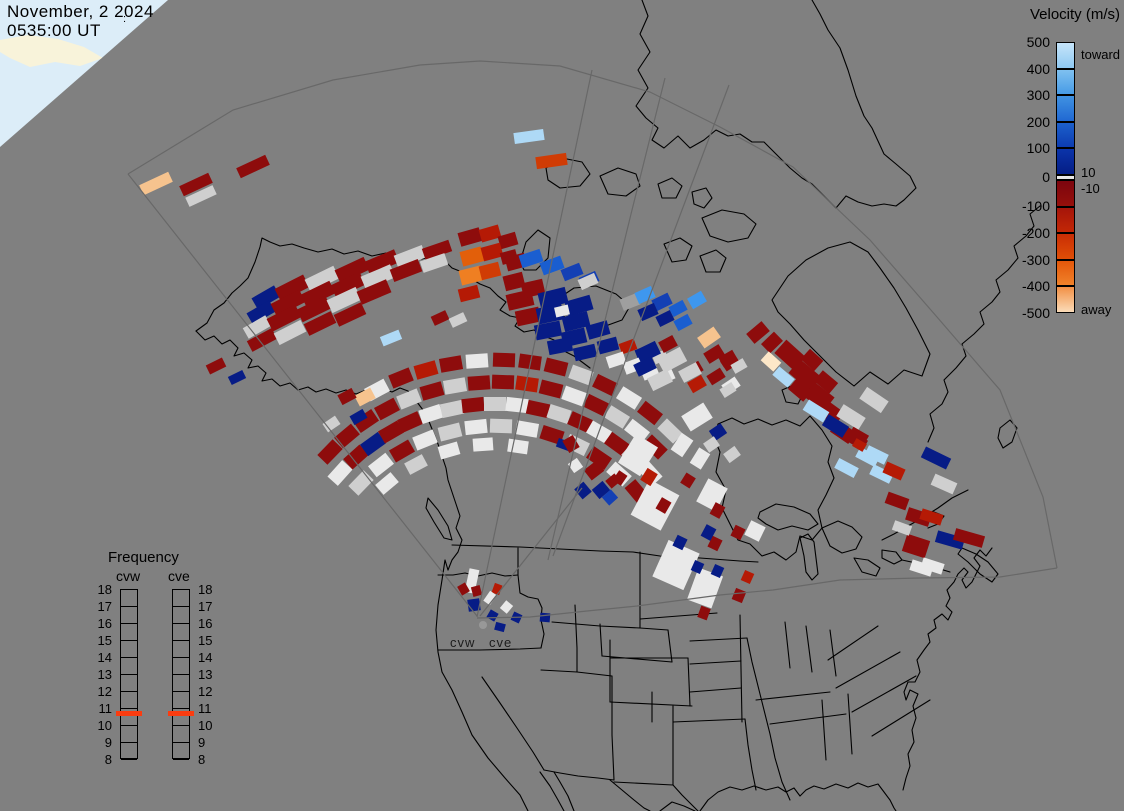 This screenshot has height=811, width=1124. Describe the element at coordinates (179, 576) in the screenshot. I see `frequency-column-name-cve: cve` at that location.